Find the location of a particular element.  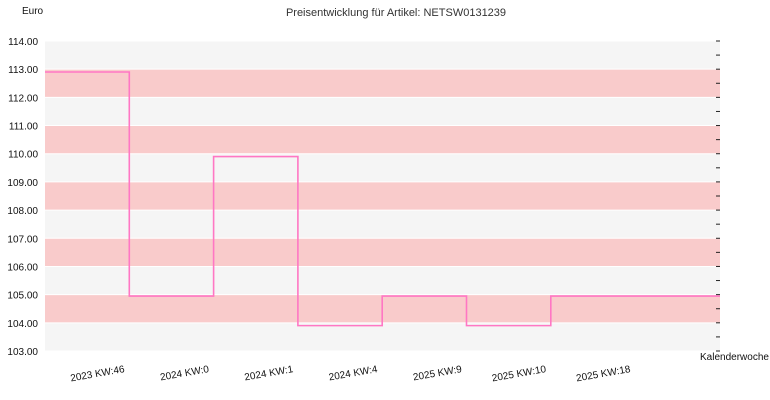

x-tick-label: 2025 KW:10 is located at coordinates (519, 374).